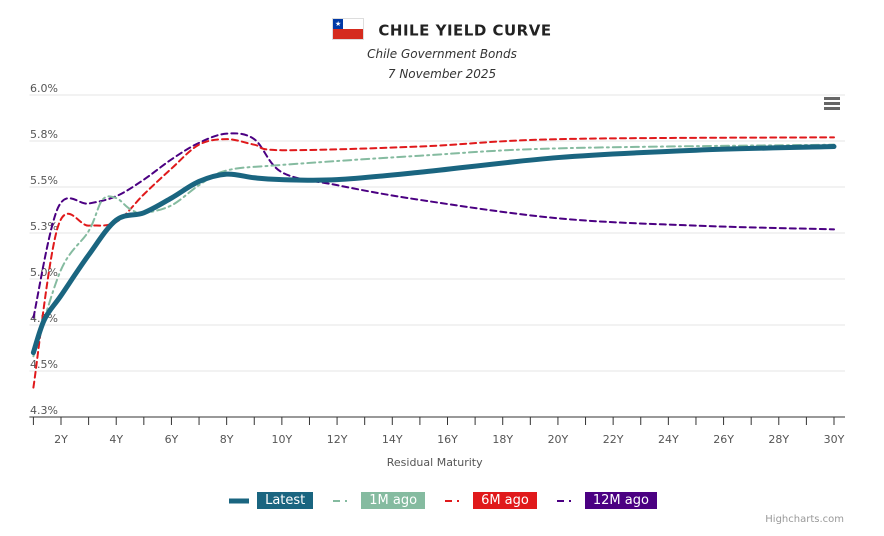  I want to click on legend-label: Latest, so click(285, 500).